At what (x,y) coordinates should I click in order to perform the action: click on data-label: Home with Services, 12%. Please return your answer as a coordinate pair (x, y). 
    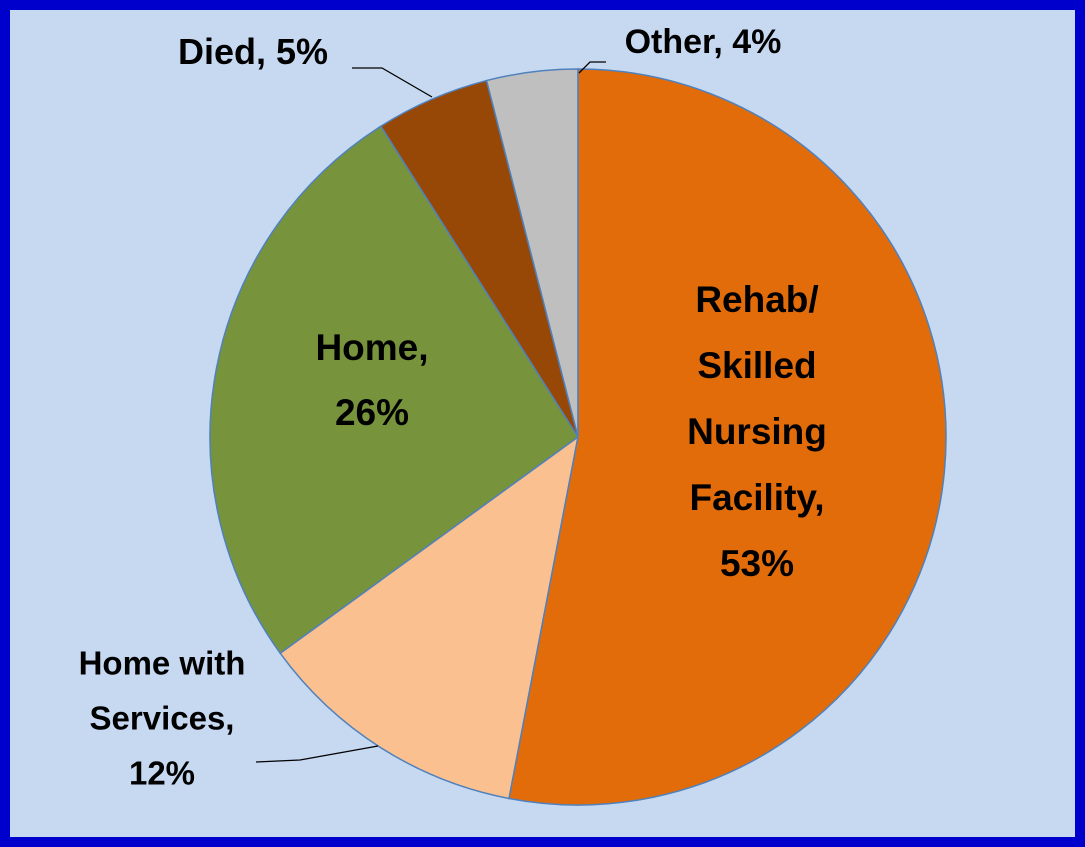
    Looking at the image, I should click on (162, 718).